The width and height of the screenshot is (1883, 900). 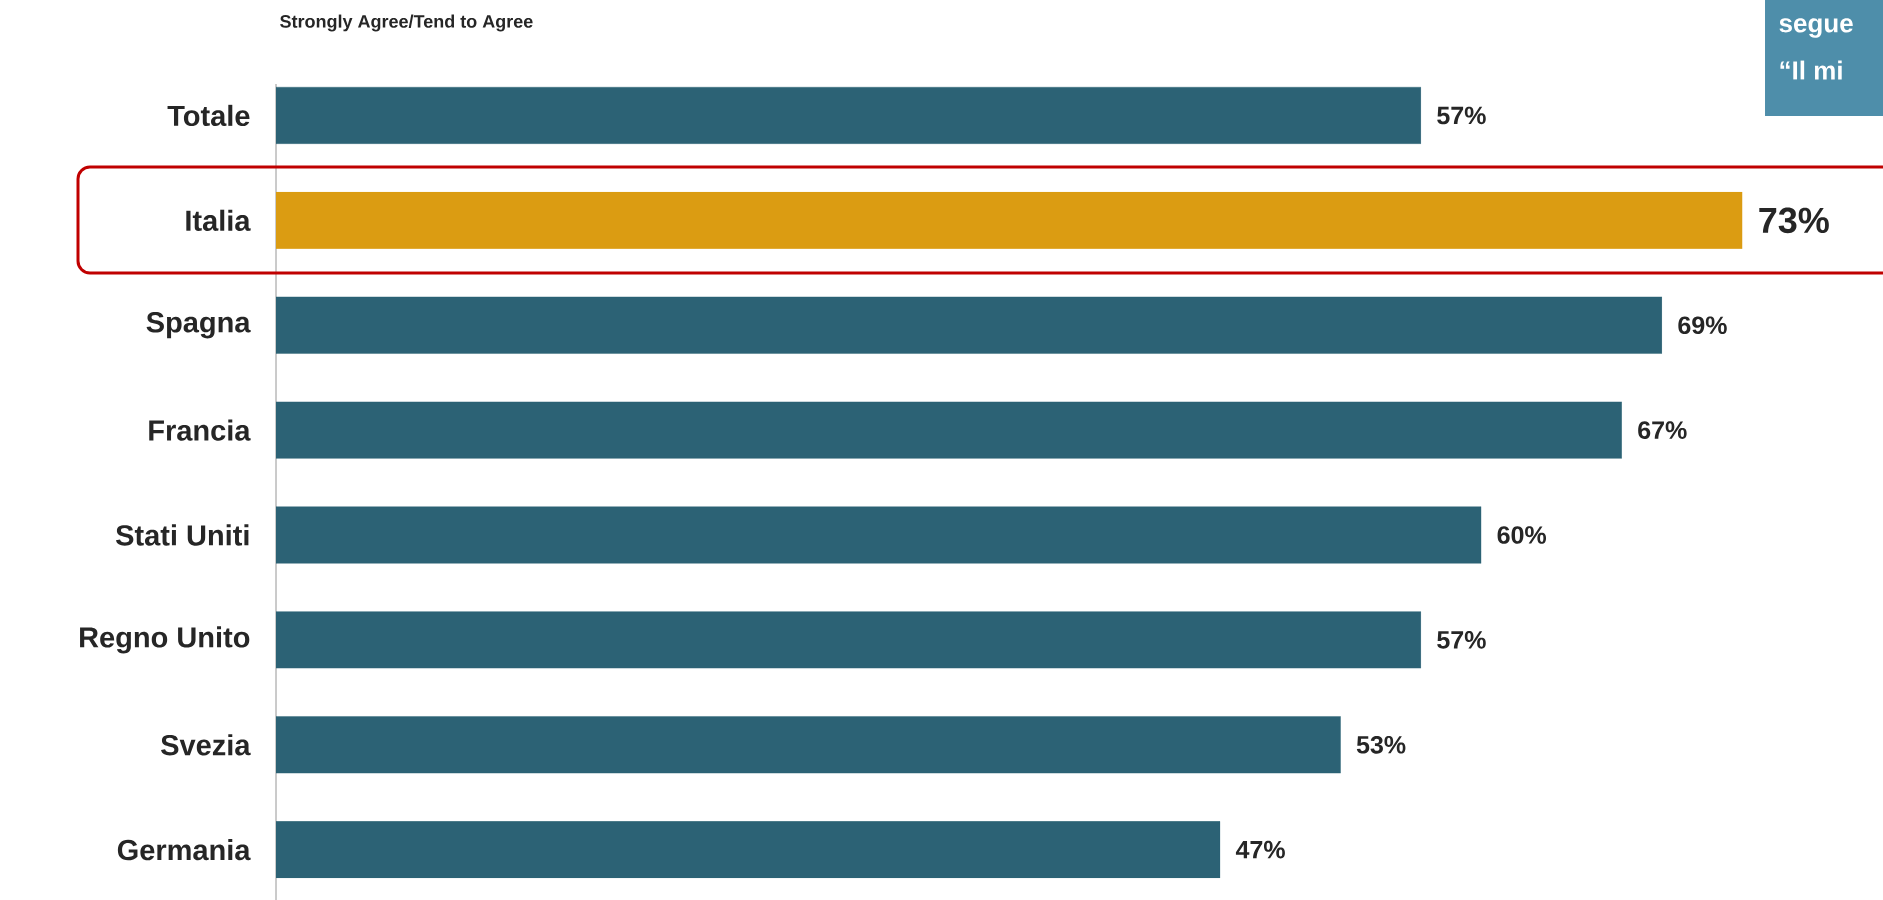 What do you see at coordinates (218, 220) in the screenshot?
I see `y-tick-label: Italia` at bounding box center [218, 220].